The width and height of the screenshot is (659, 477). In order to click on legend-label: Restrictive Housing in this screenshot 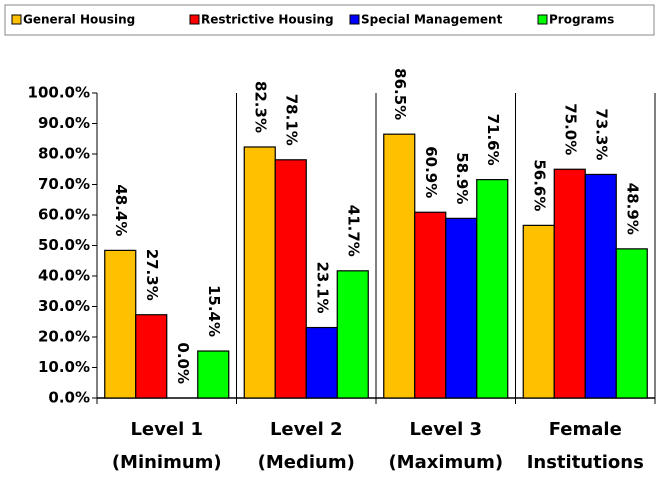, I will do `click(267, 20)`.